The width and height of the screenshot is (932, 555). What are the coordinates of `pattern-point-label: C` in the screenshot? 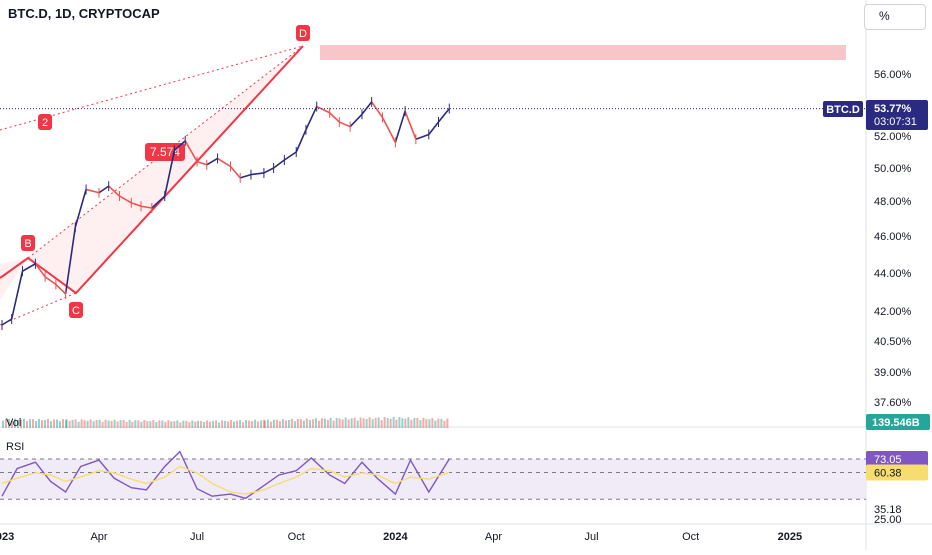 It's located at (76, 310).